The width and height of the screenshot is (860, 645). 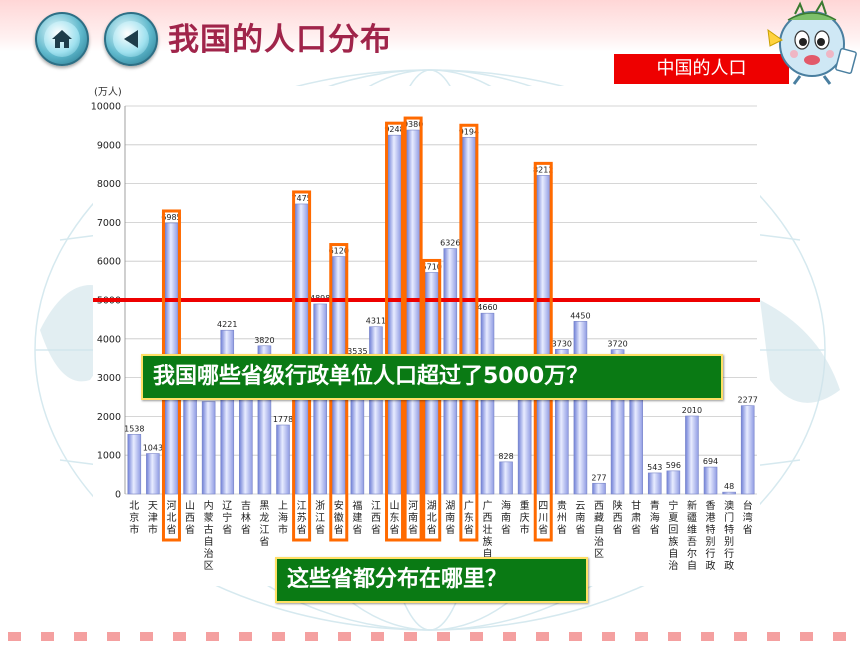 I want to click on section-tag: 中国的人口, so click(x=701, y=69).